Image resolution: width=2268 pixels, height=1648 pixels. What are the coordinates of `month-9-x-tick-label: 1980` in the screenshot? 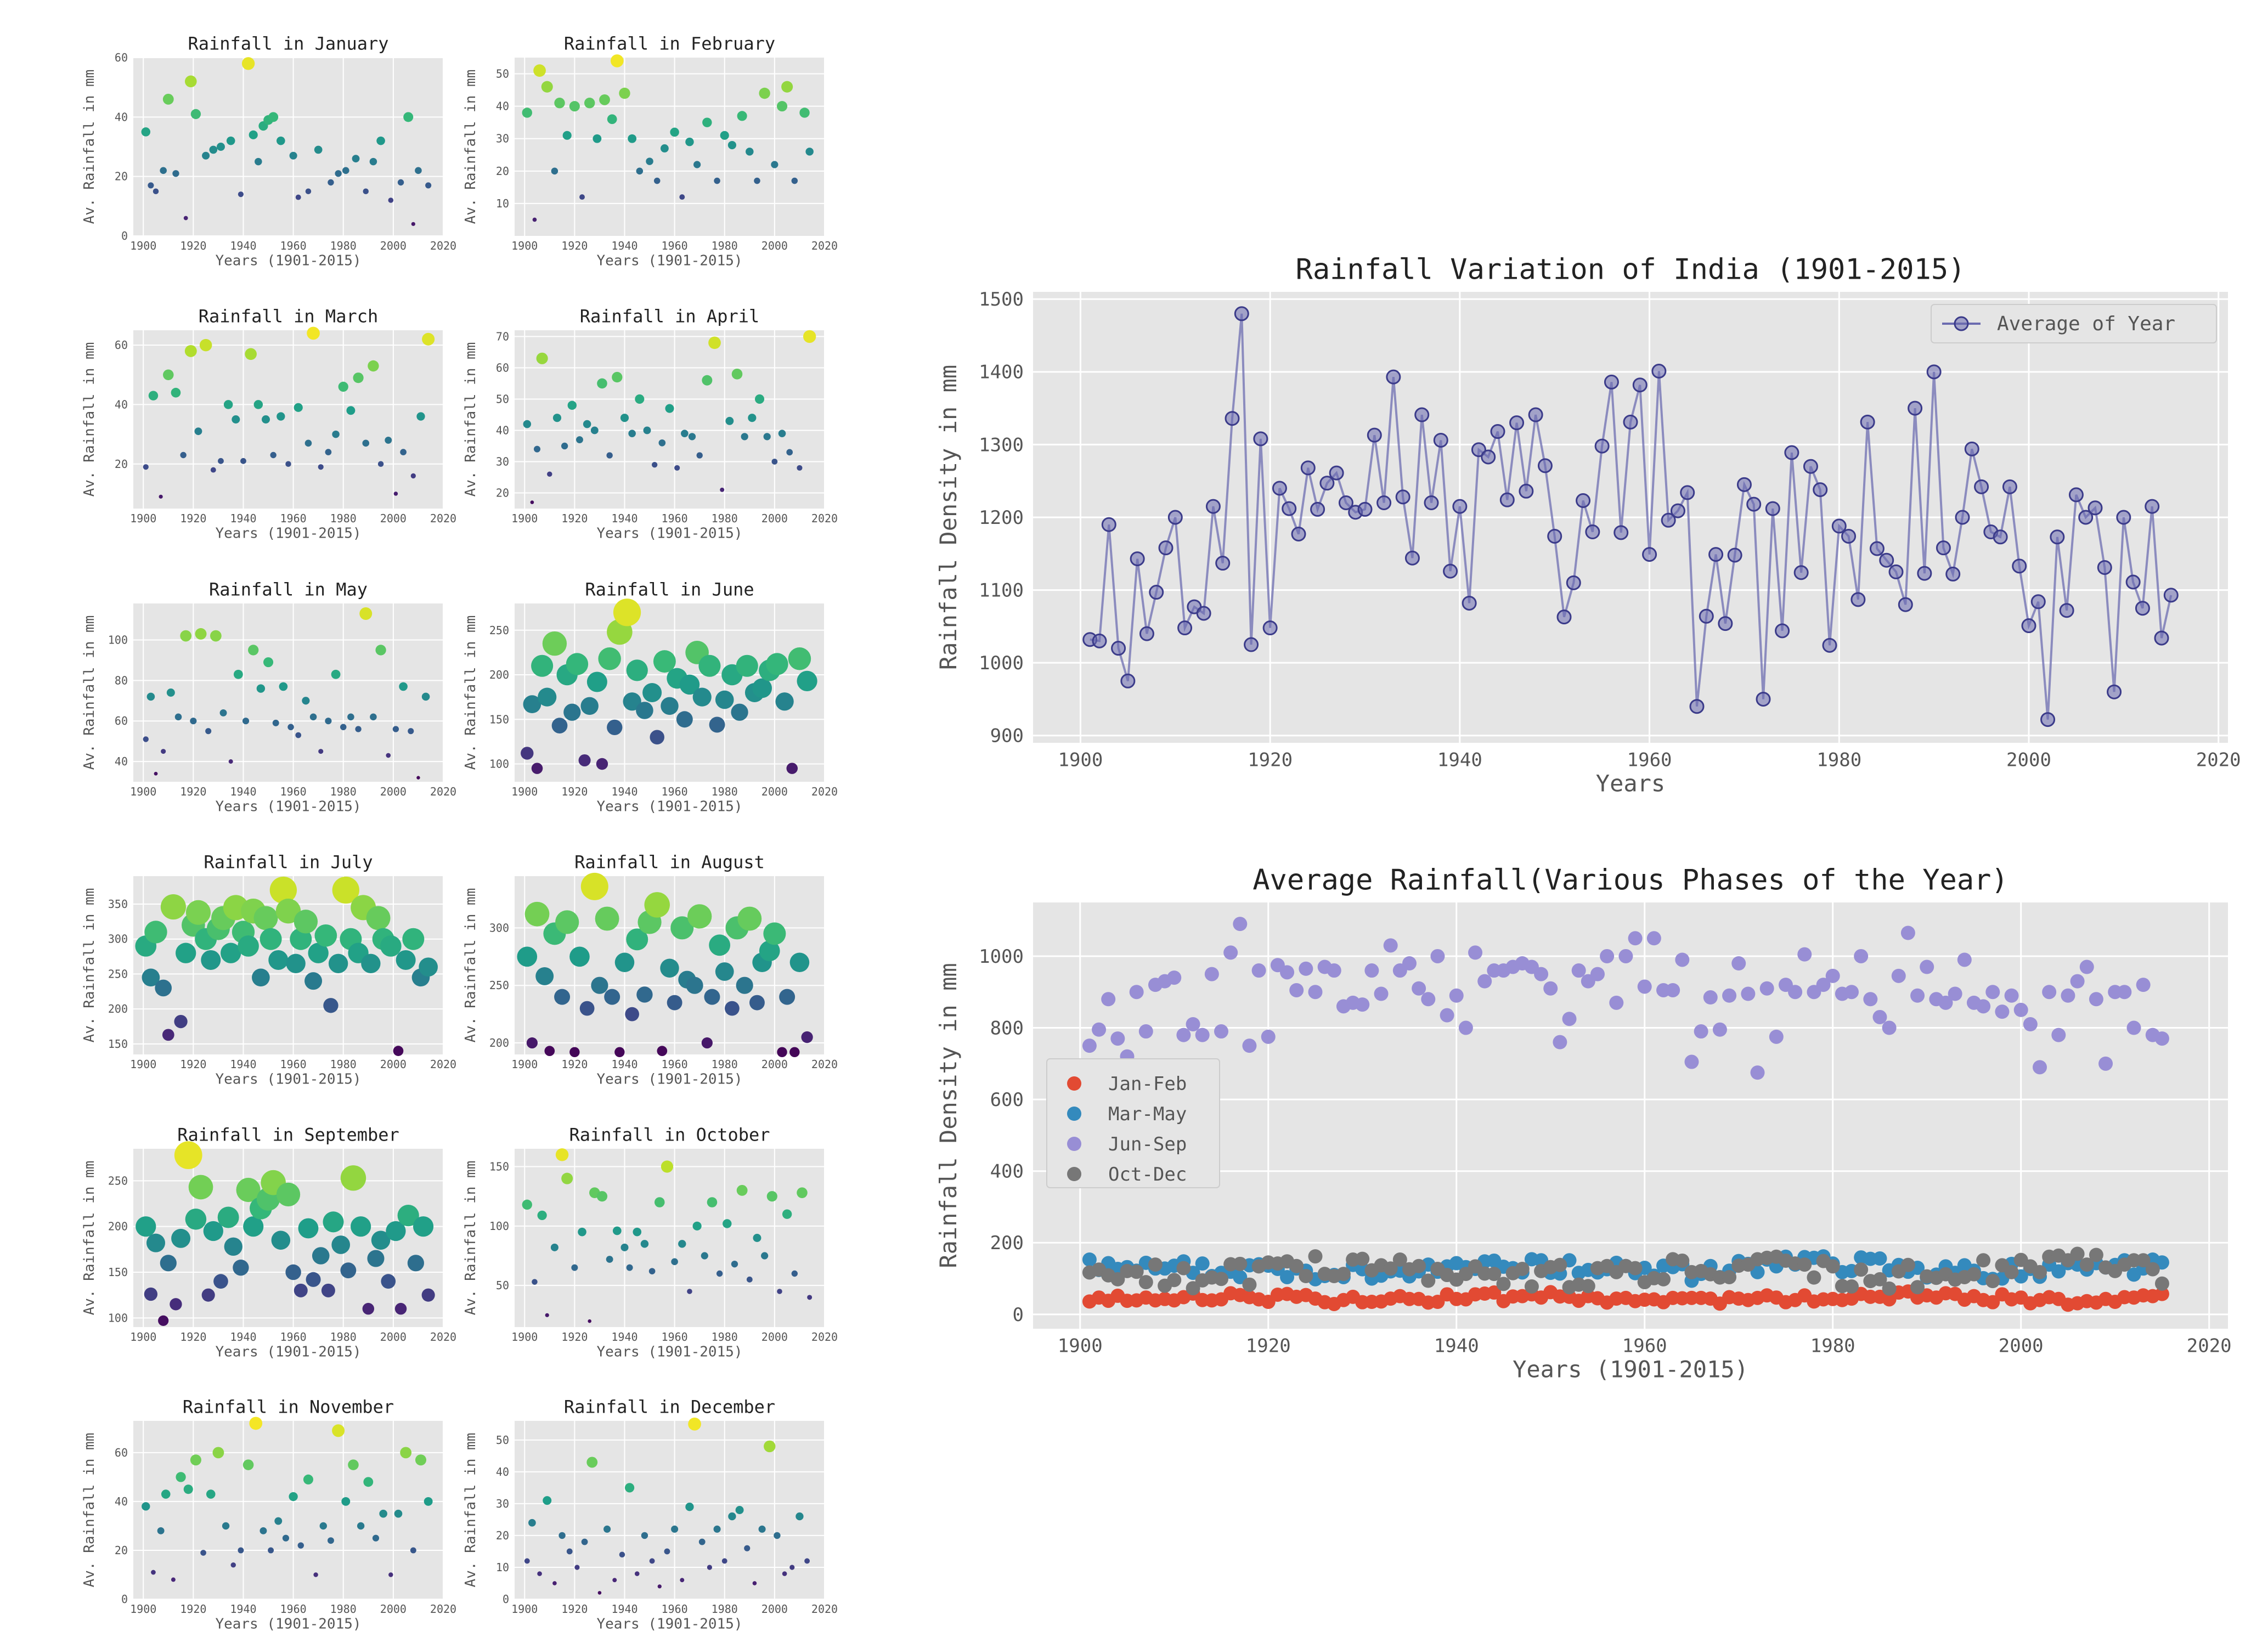 It's located at (343, 1337).